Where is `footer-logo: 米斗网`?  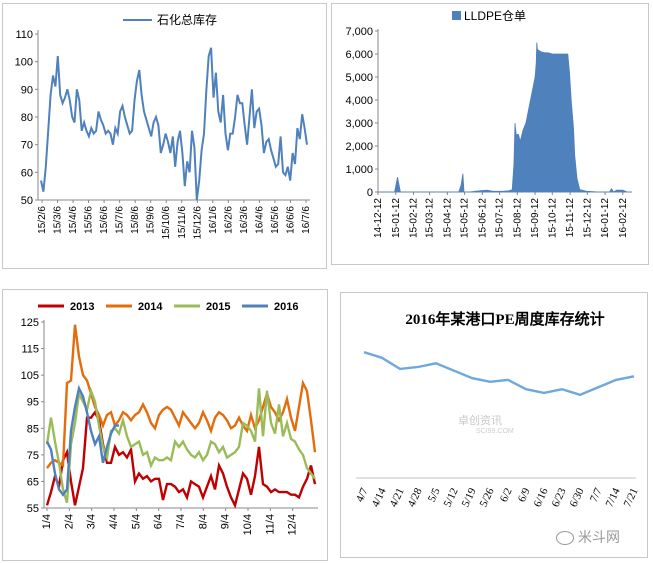
footer-logo: 米斗网 is located at coordinates (588, 537).